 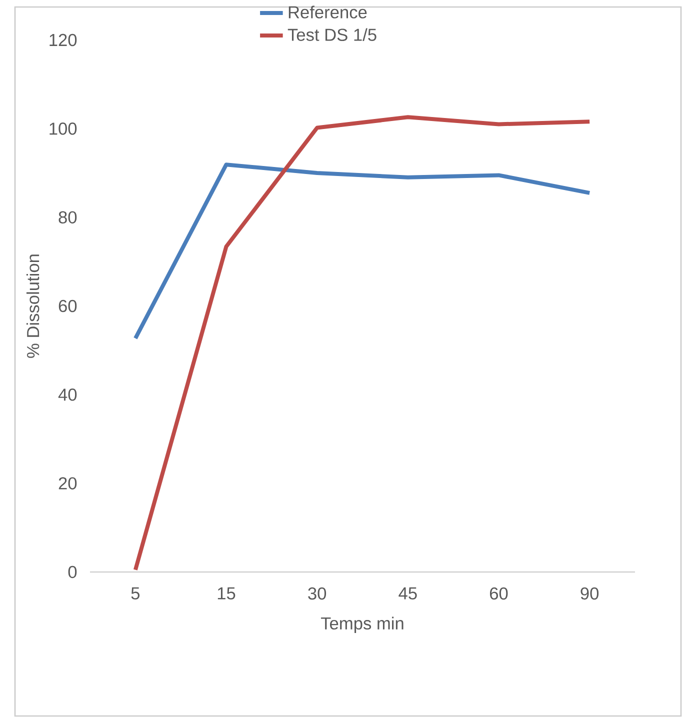 What do you see at coordinates (499, 593) in the screenshot?
I see `x-tick-label: 60` at bounding box center [499, 593].